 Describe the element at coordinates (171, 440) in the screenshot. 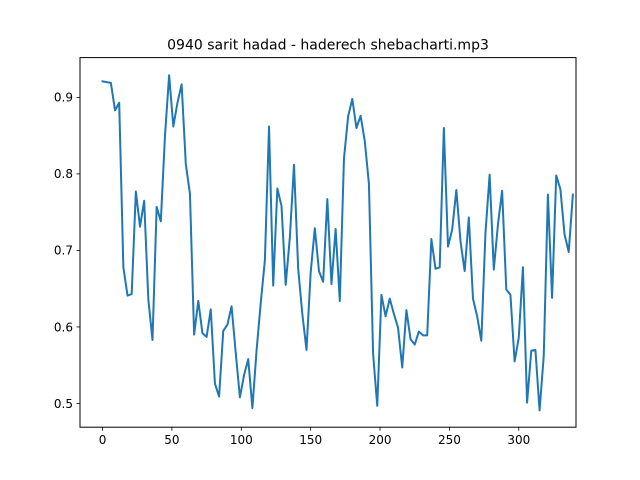

I see `x-tick-label: 50` at that location.